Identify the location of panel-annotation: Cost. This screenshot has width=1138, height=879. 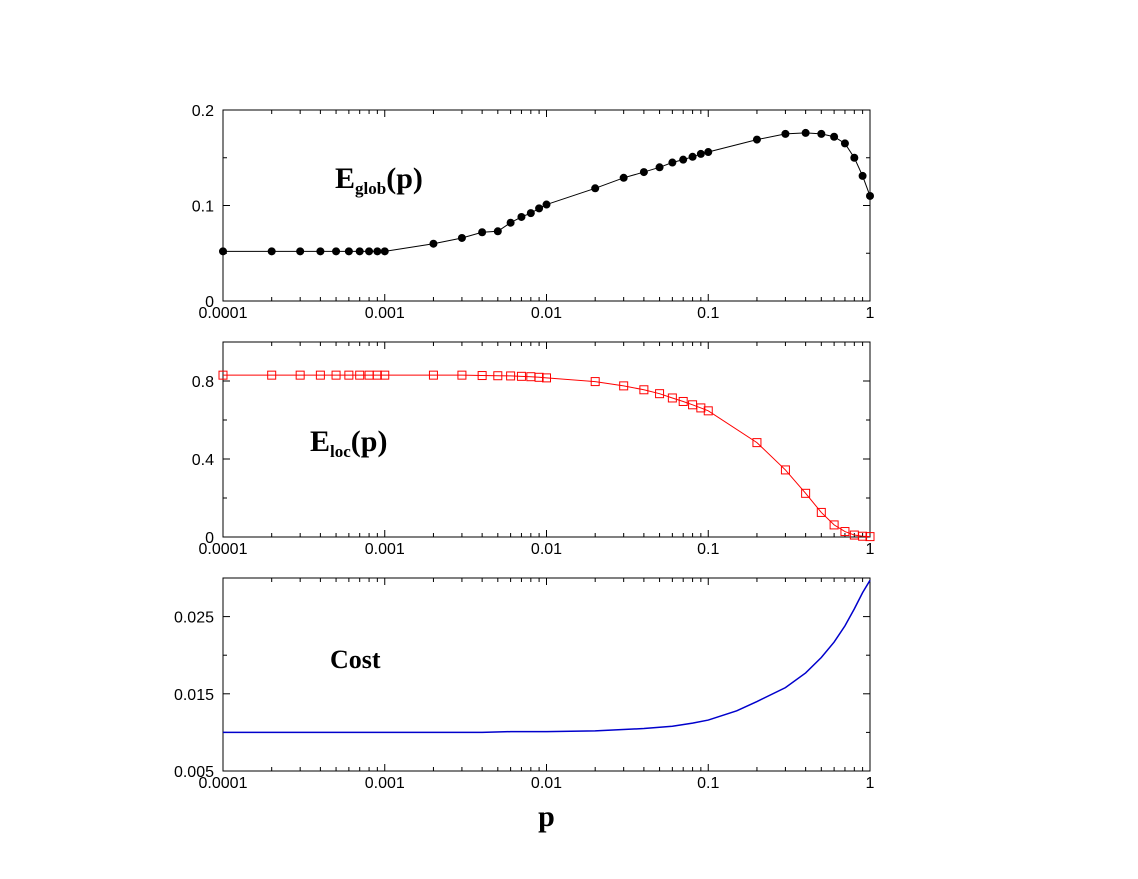
(355, 659).